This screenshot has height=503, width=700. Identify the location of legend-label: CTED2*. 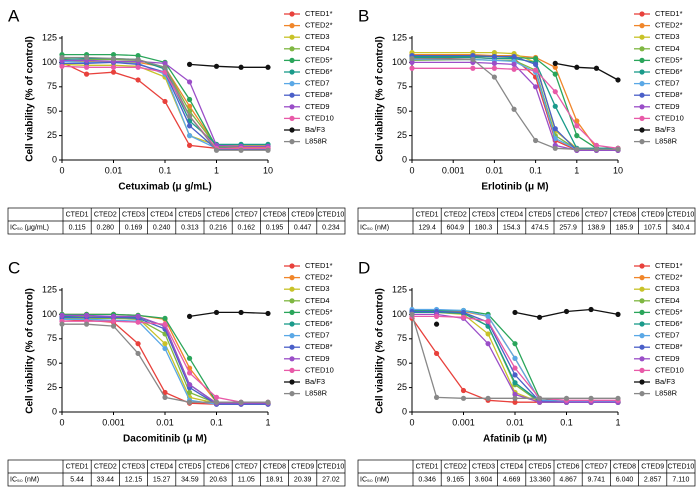
(669, 277).